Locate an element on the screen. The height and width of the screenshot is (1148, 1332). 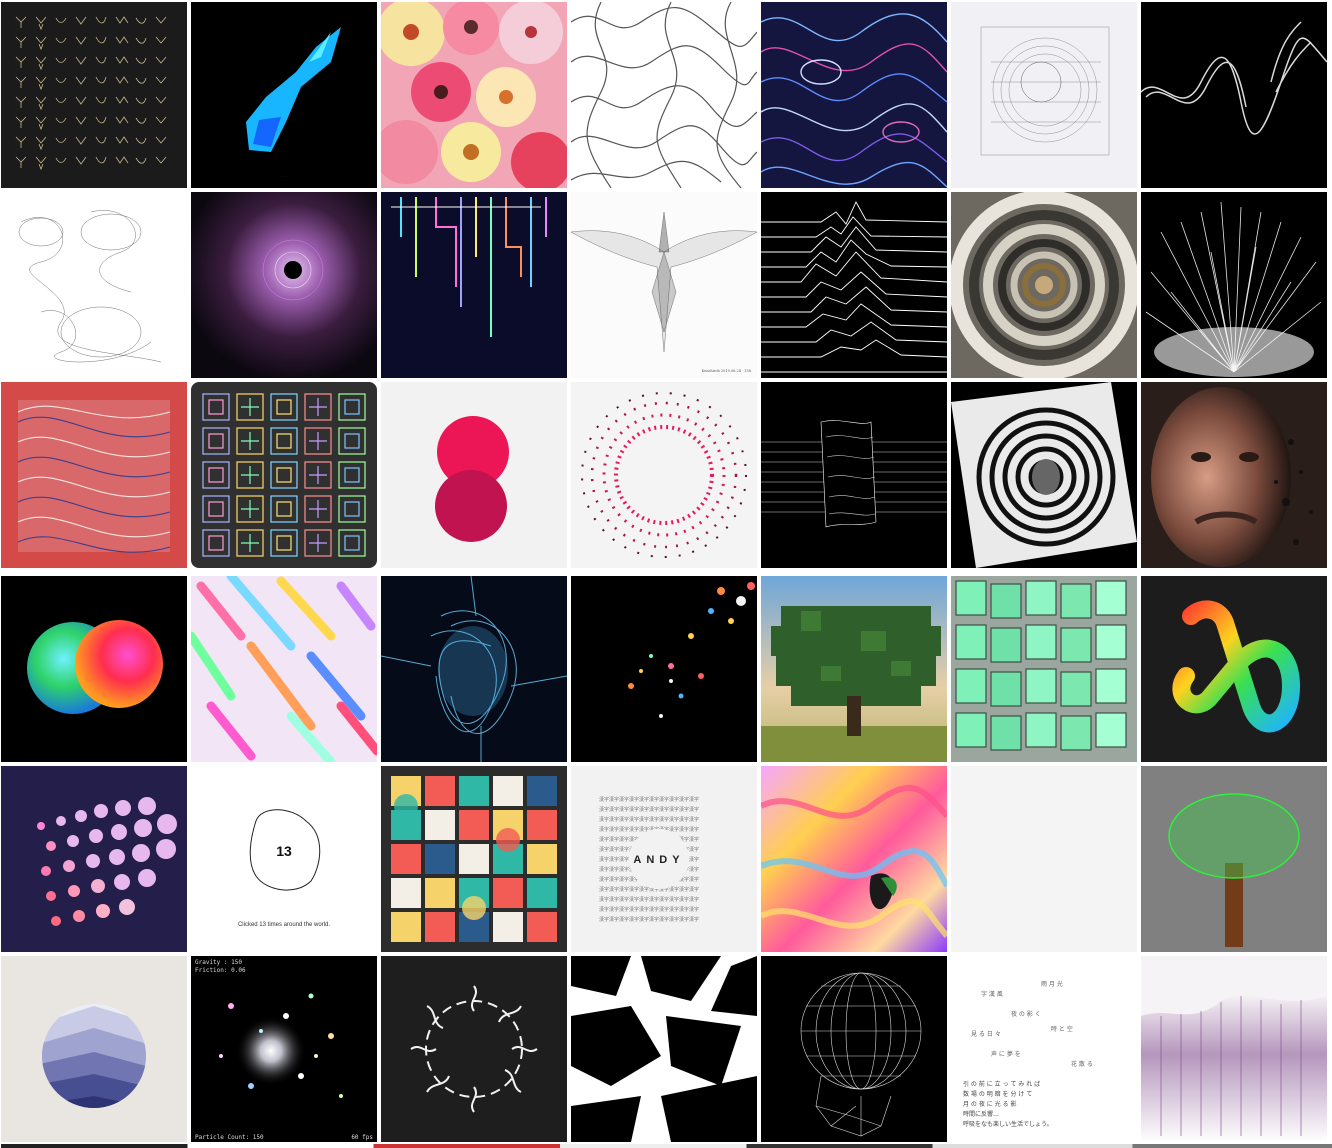
tile-white-particle-burst is located at coordinates (1234, 285).